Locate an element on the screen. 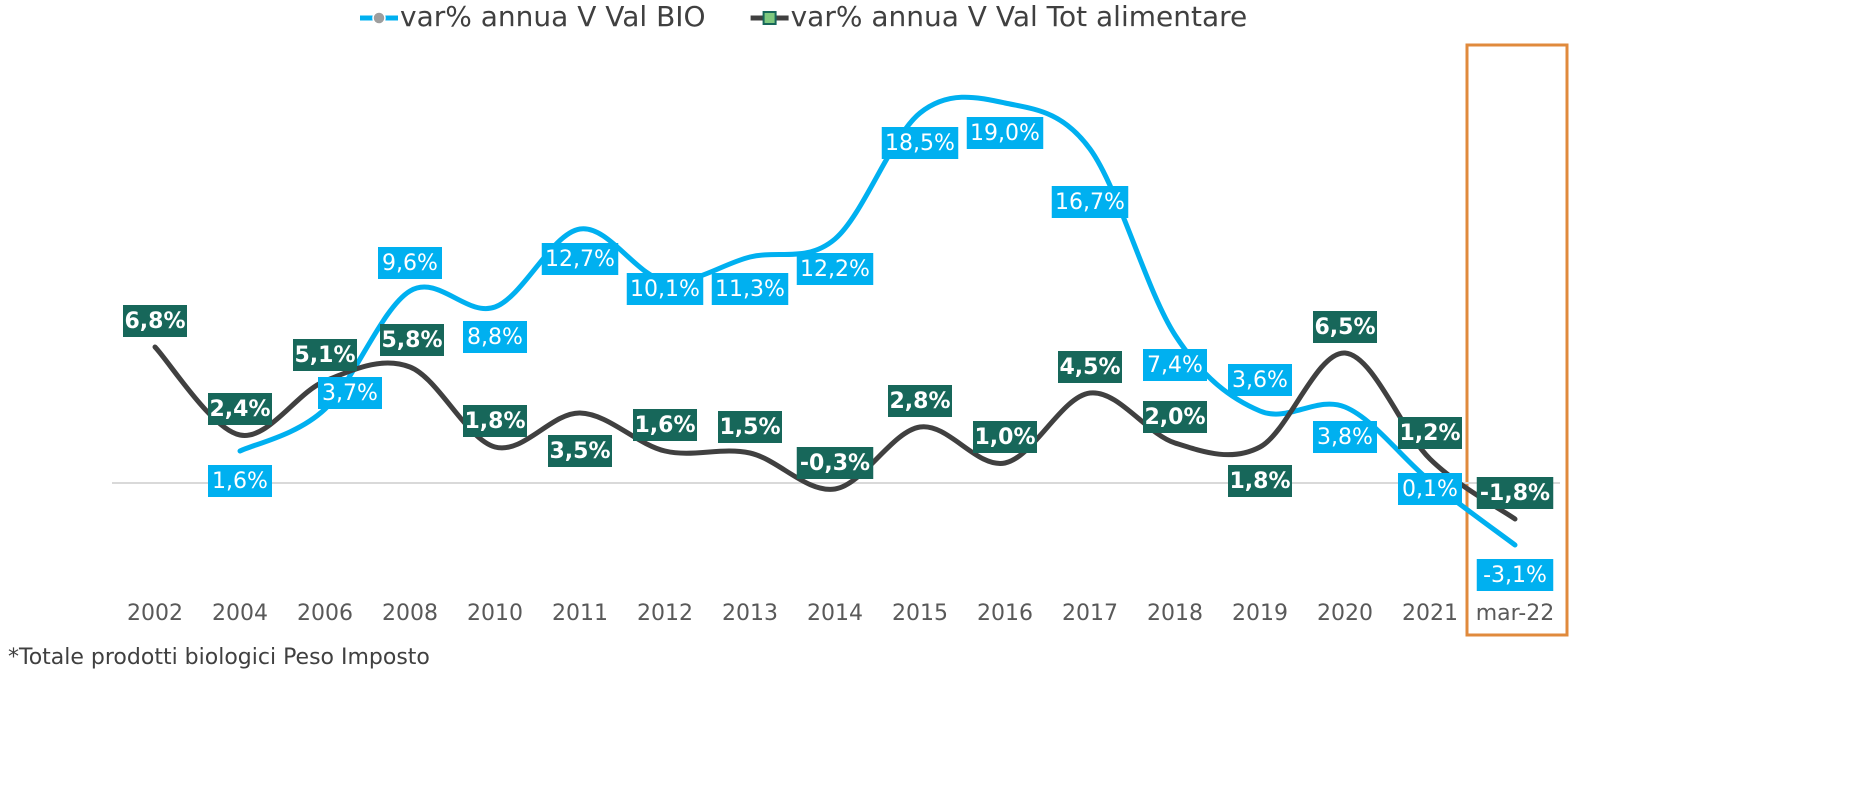 The height and width of the screenshot is (800, 1867). highlight-box is located at coordinates (1517, 340).